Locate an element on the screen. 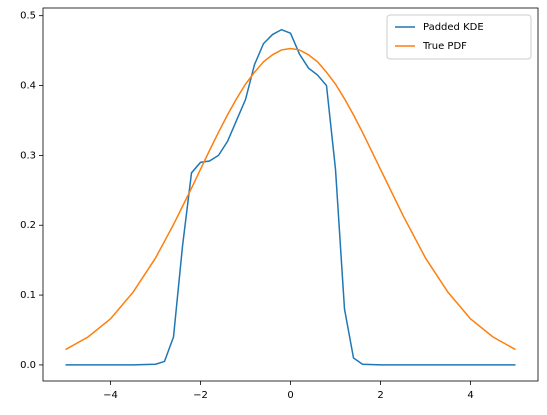  y-tick-label: 0.1 is located at coordinates (28, 295).